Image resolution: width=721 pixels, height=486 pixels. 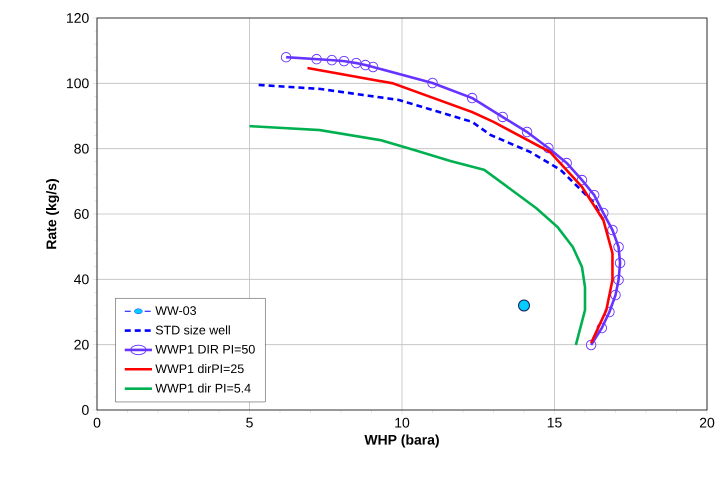 I want to click on y-tick-label: 0, so click(x=85, y=410).